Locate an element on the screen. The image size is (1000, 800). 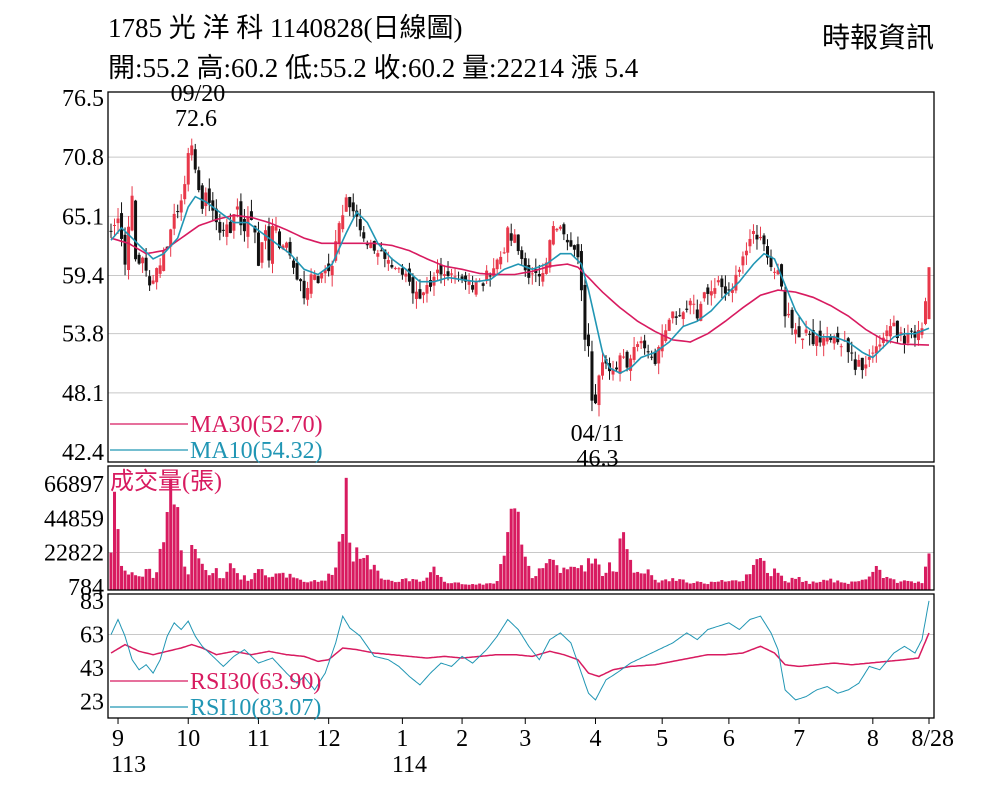
rsi-legend-label: RSI10(83.07) is located at coordinates (255, 708).